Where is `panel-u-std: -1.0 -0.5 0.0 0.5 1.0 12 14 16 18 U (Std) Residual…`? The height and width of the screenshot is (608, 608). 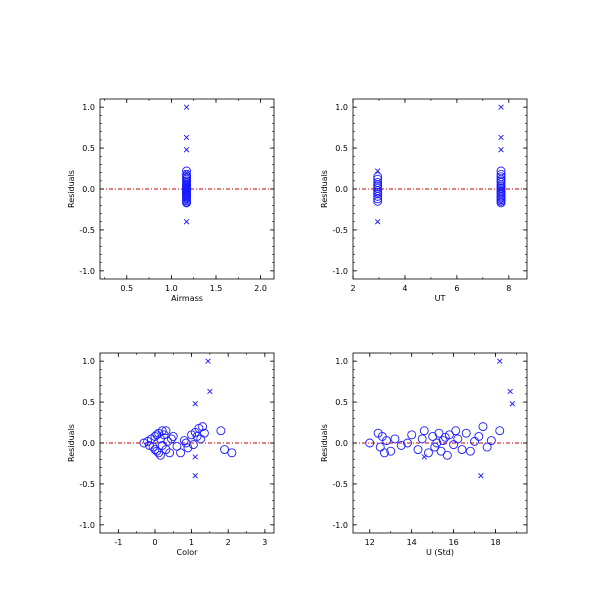
panel-u-std: -1.0 -0.5 0.0 0.5 1.0 12 14 16 18 U (Std) Residual… is located at coordinates (424, 454).